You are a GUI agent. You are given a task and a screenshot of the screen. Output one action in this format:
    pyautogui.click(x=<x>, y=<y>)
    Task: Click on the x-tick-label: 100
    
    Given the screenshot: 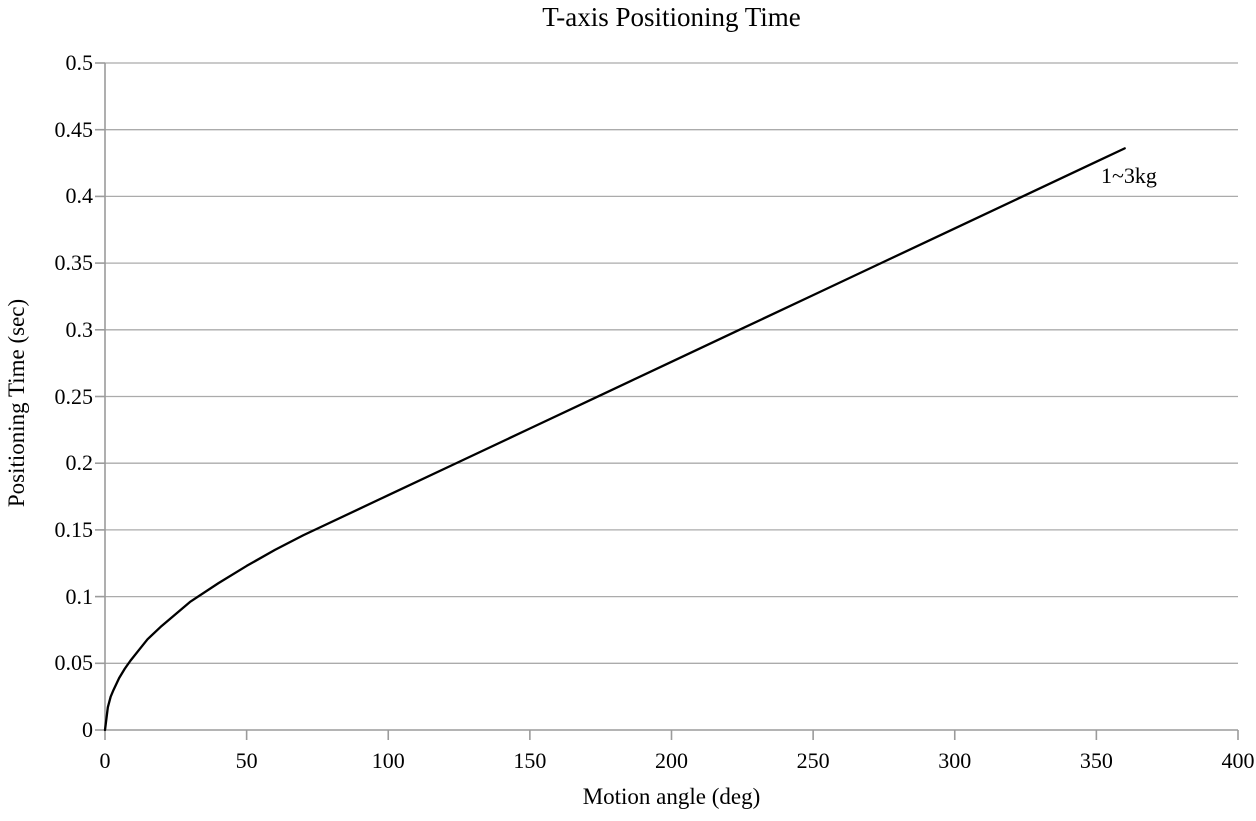 What is the action you would take?
    pyautogui.click(x=388, y=760)
    